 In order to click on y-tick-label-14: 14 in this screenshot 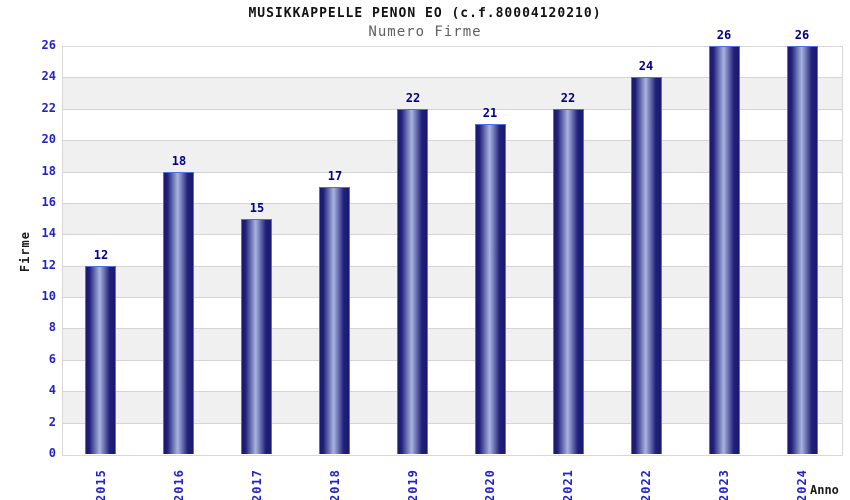, I will do `click(48, 233)`.